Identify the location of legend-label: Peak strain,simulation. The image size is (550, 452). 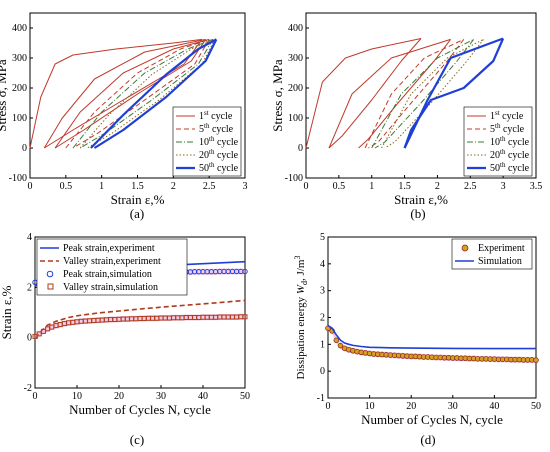
(107, 274).